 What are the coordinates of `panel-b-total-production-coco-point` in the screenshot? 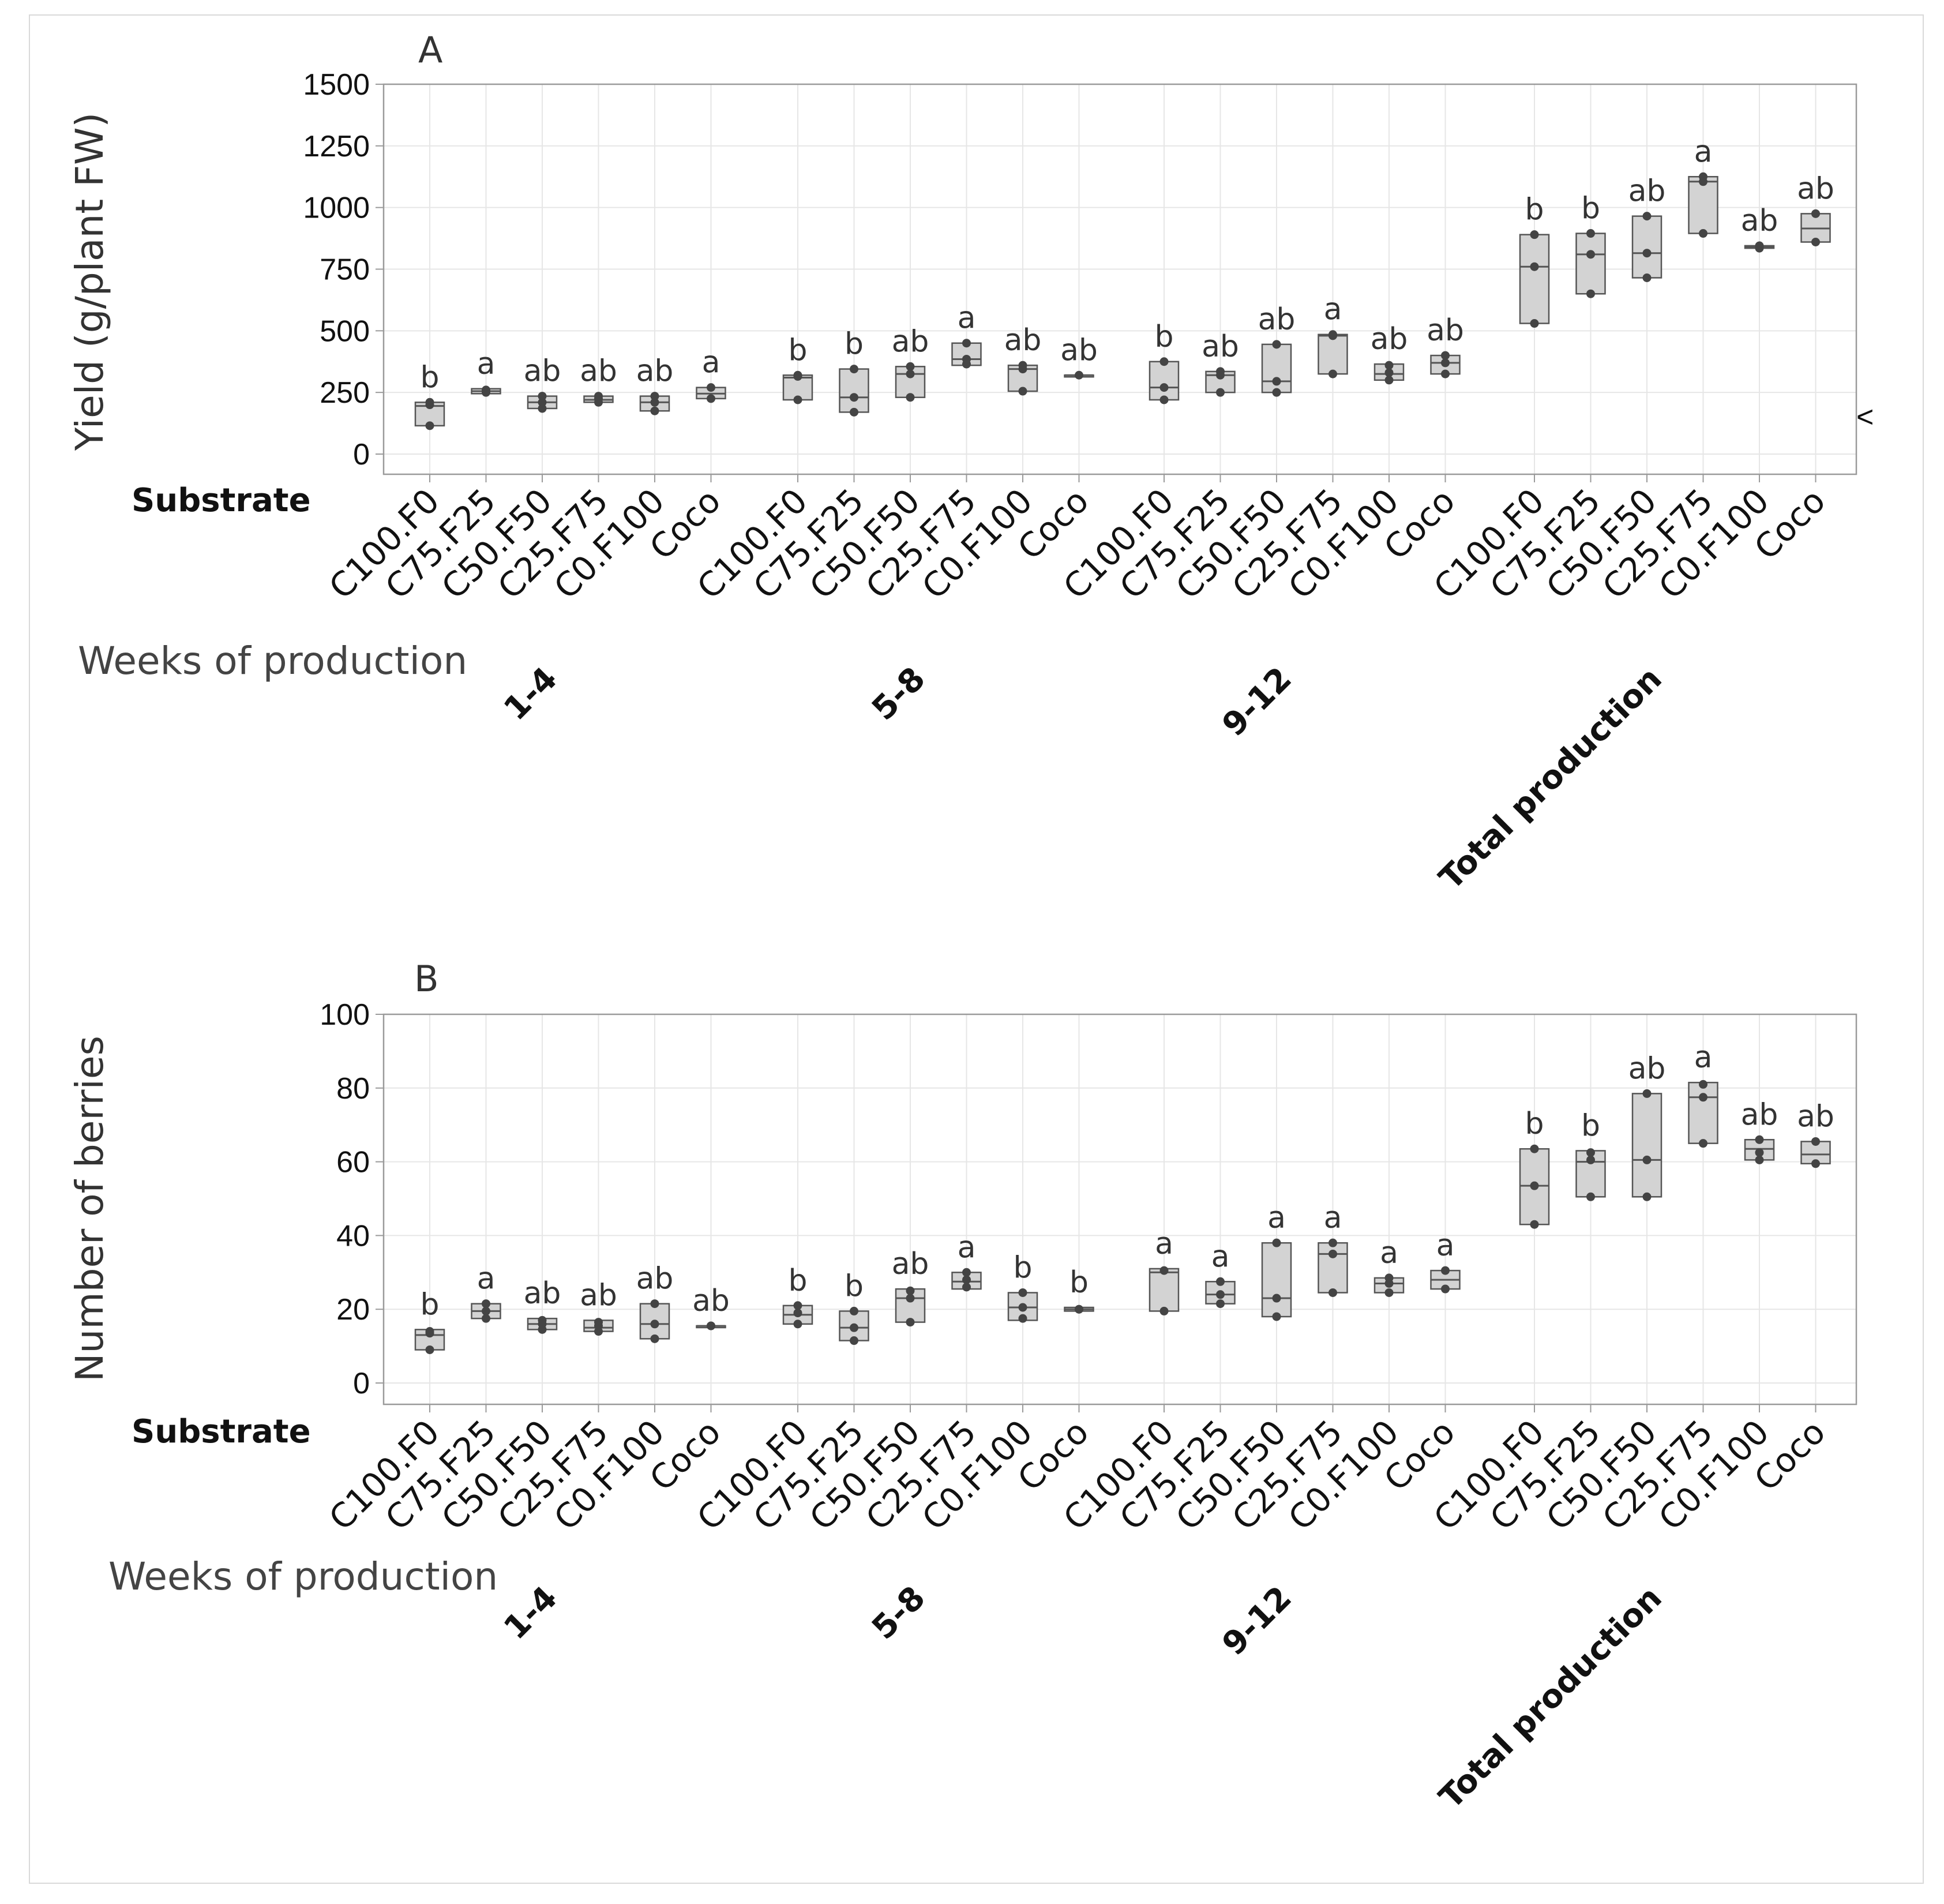 It's located at (1815, 1142).